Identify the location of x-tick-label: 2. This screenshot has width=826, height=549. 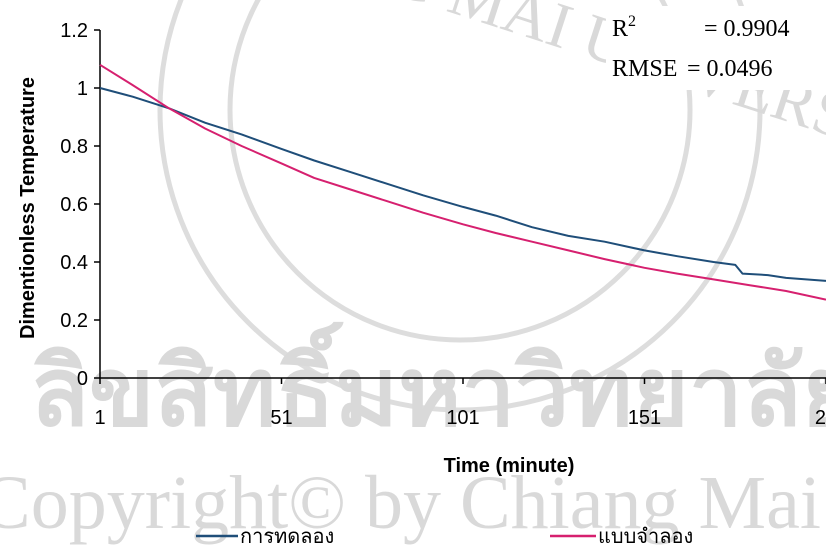
(820, 418).